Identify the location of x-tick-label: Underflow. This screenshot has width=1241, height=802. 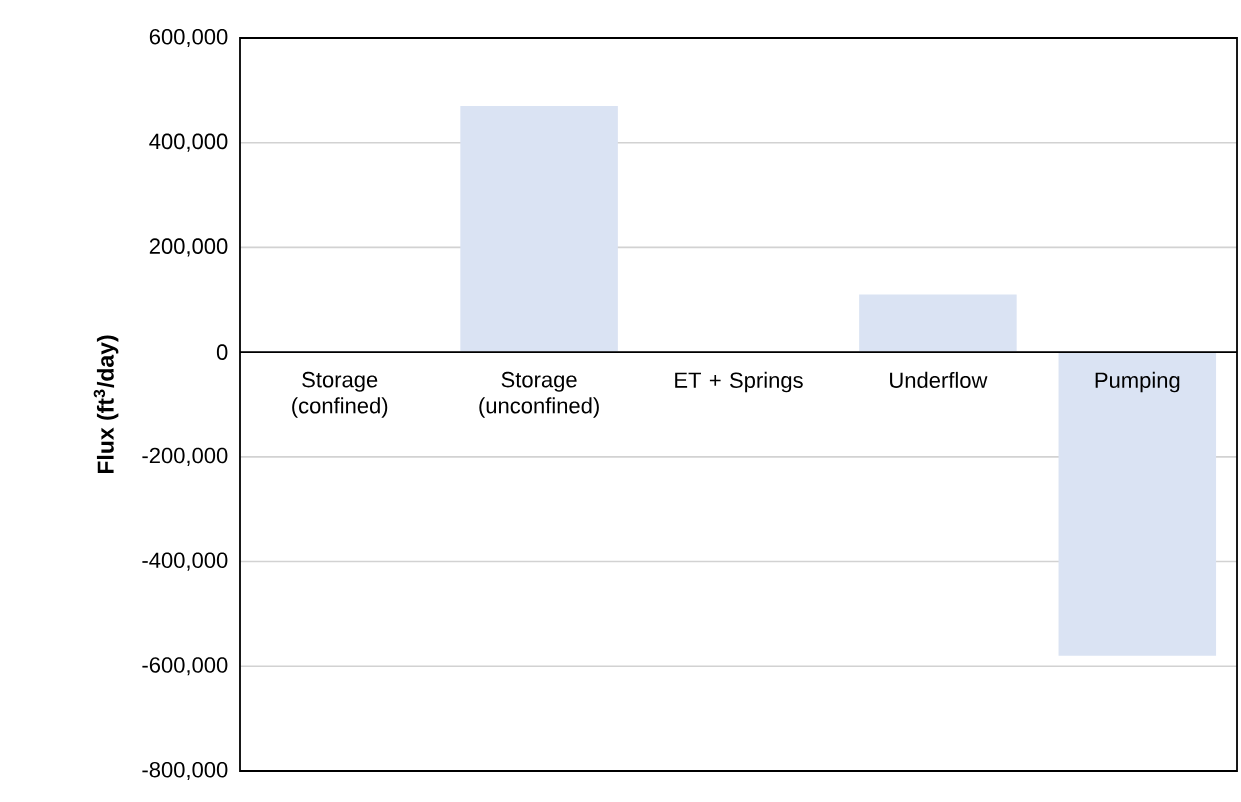
(939, 380).